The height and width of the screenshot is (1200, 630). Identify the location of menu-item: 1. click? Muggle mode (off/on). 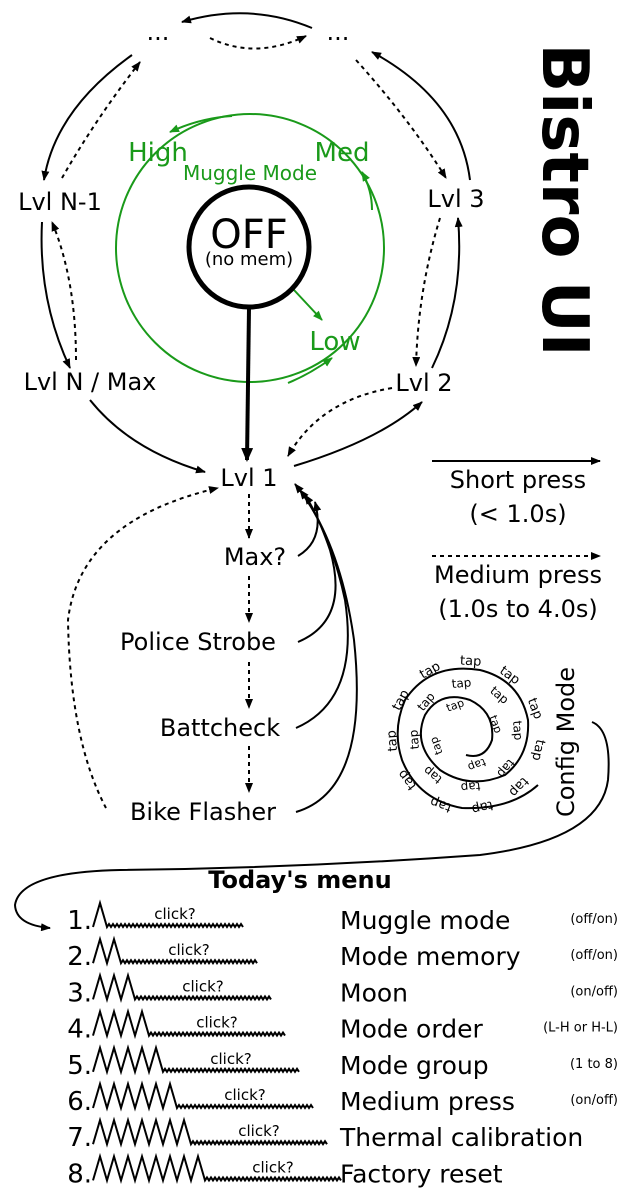
(342, 917).